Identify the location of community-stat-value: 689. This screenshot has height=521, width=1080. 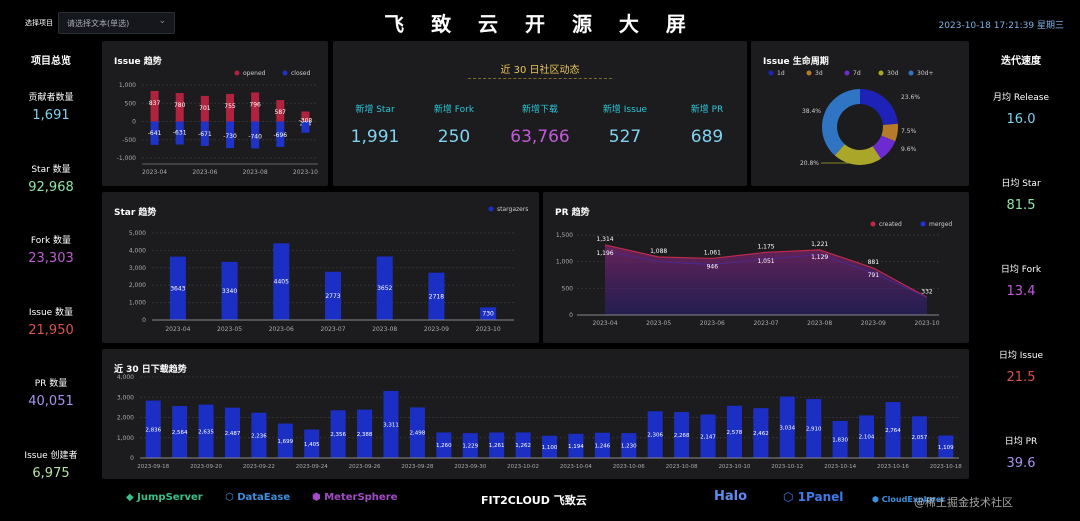
(707, 137).